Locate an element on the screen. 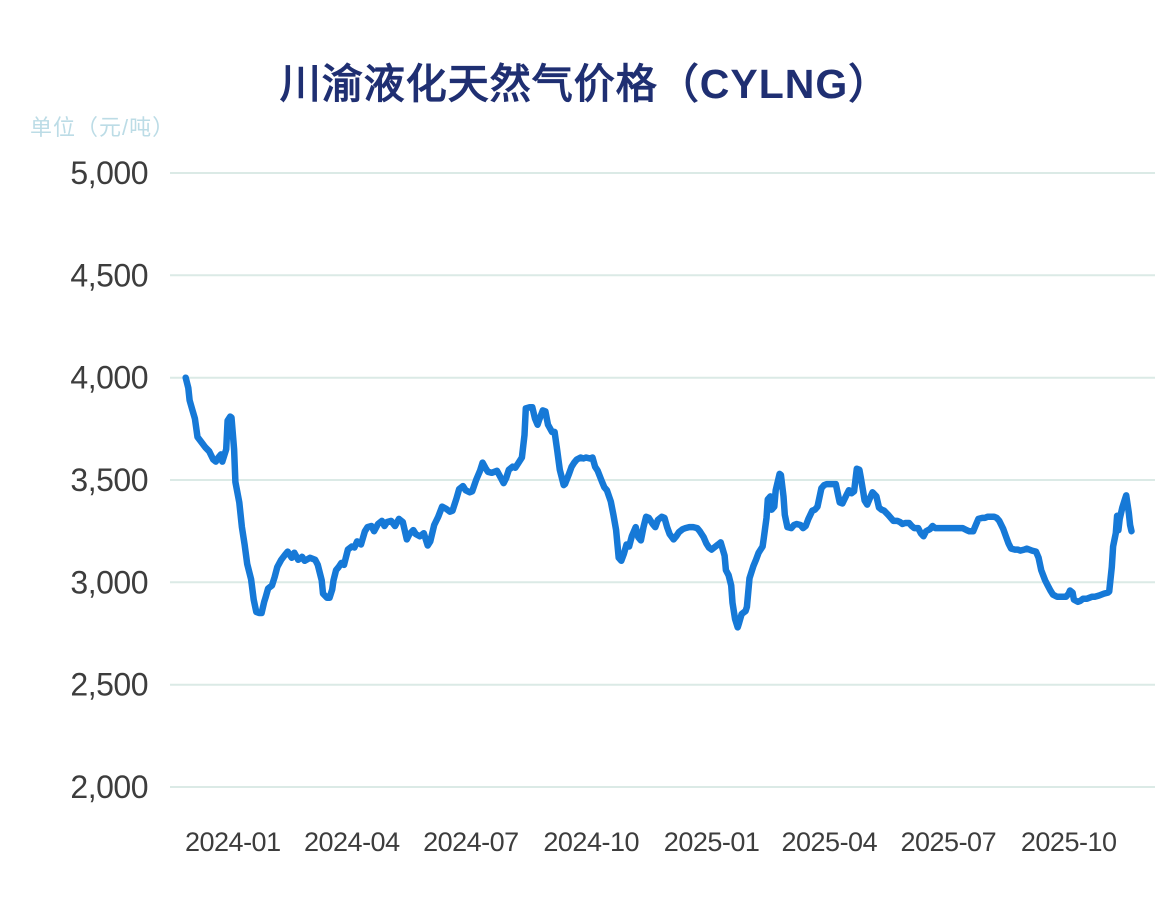  y-axis-tick-label: 4,000 is located at coordinates (109, 378).